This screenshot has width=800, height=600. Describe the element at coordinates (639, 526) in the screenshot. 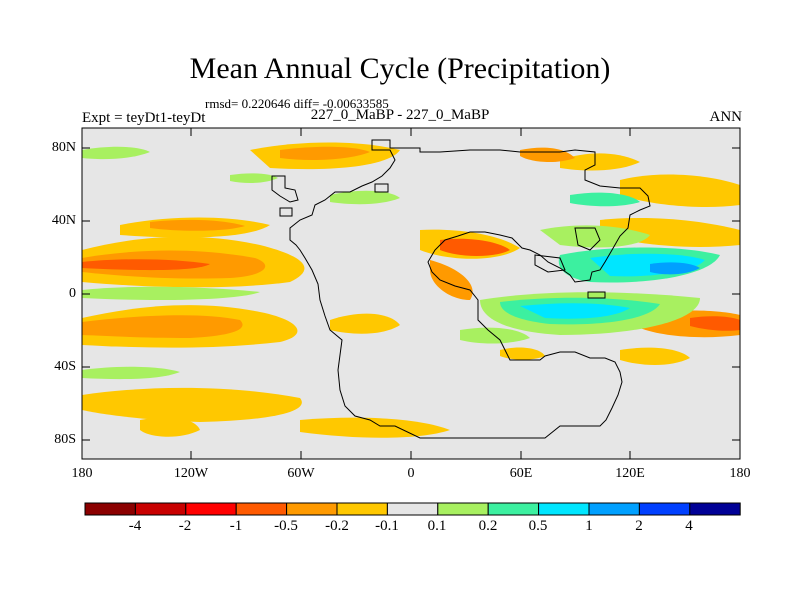

I see `colorbar-label: 2` at that location.